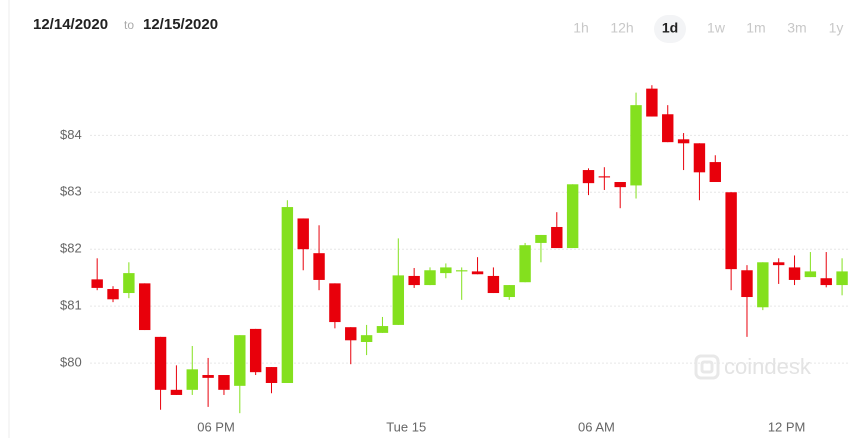 The width and height of the screenshot is (862, 438). What do you see at coordinates (787, 426) in the screenshot?
I see `x-tick-label: 12 PM` at bounding box center [787, 426].